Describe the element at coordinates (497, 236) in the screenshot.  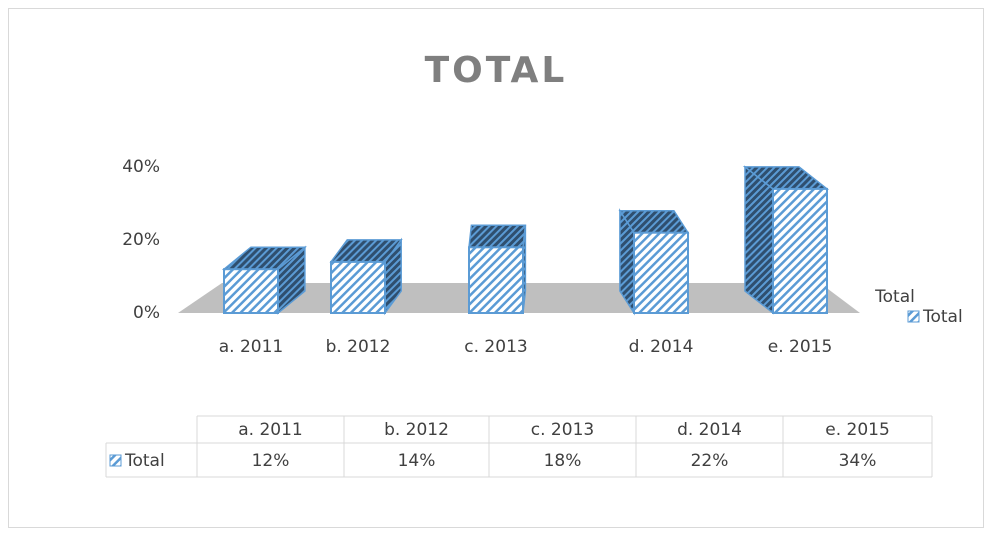
I see `bar-top` at that location.